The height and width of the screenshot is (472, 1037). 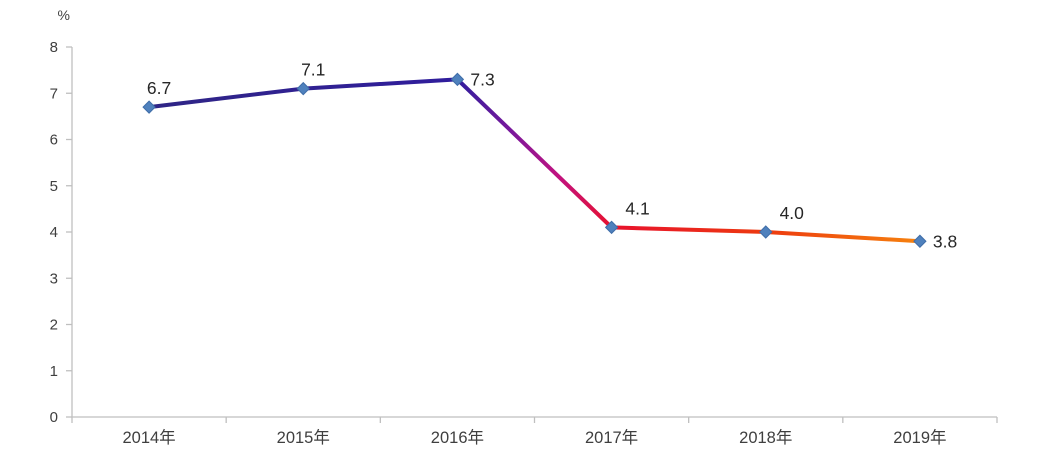 I want to click on y-tick-label: 2, so click(x=54, y=325).